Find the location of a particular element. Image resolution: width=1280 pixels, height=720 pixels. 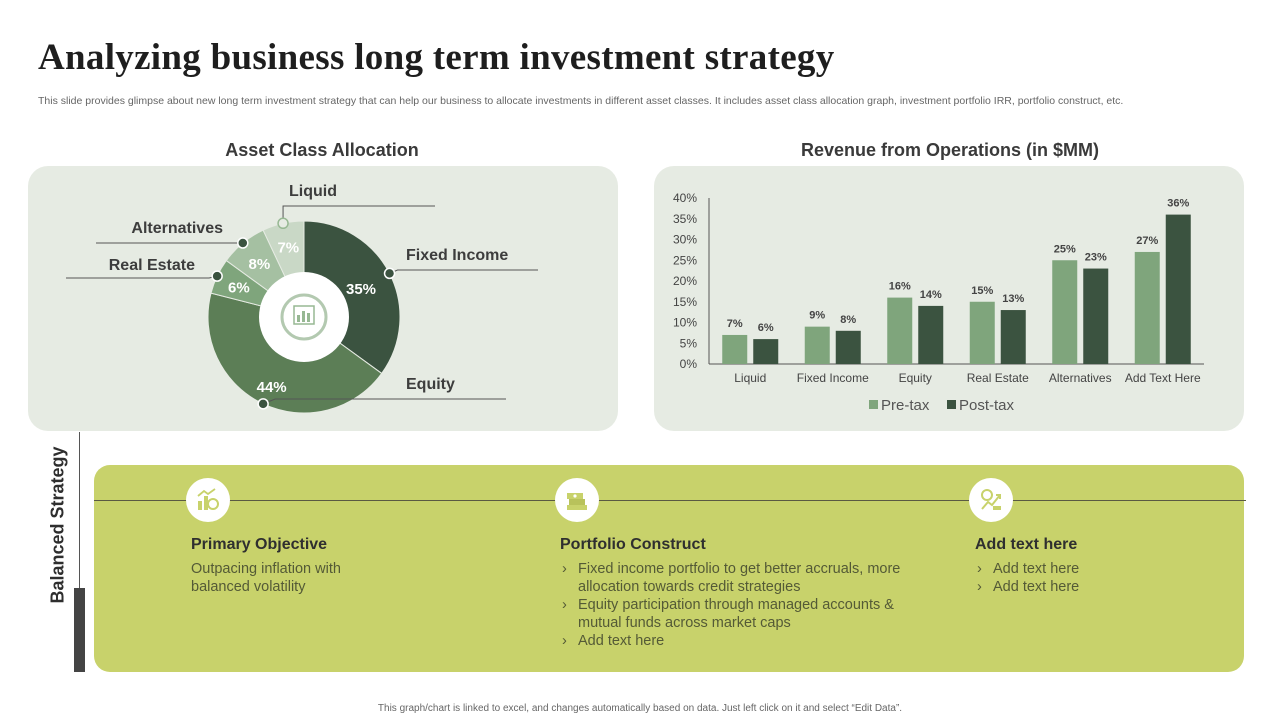

pie-data-label: 6% is located at coordinates (239, 287).